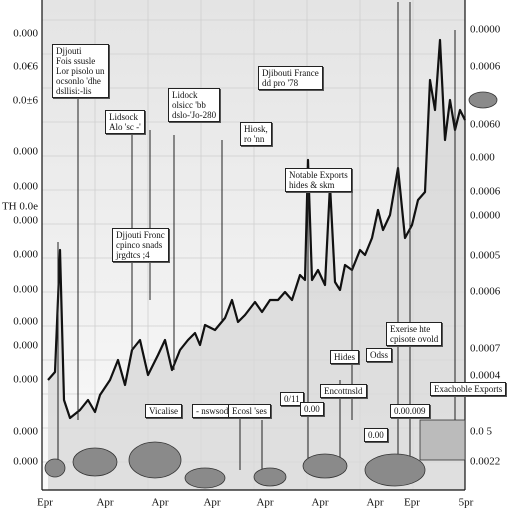  I want to click on annotation-text: 0/11, so click(292, 399).